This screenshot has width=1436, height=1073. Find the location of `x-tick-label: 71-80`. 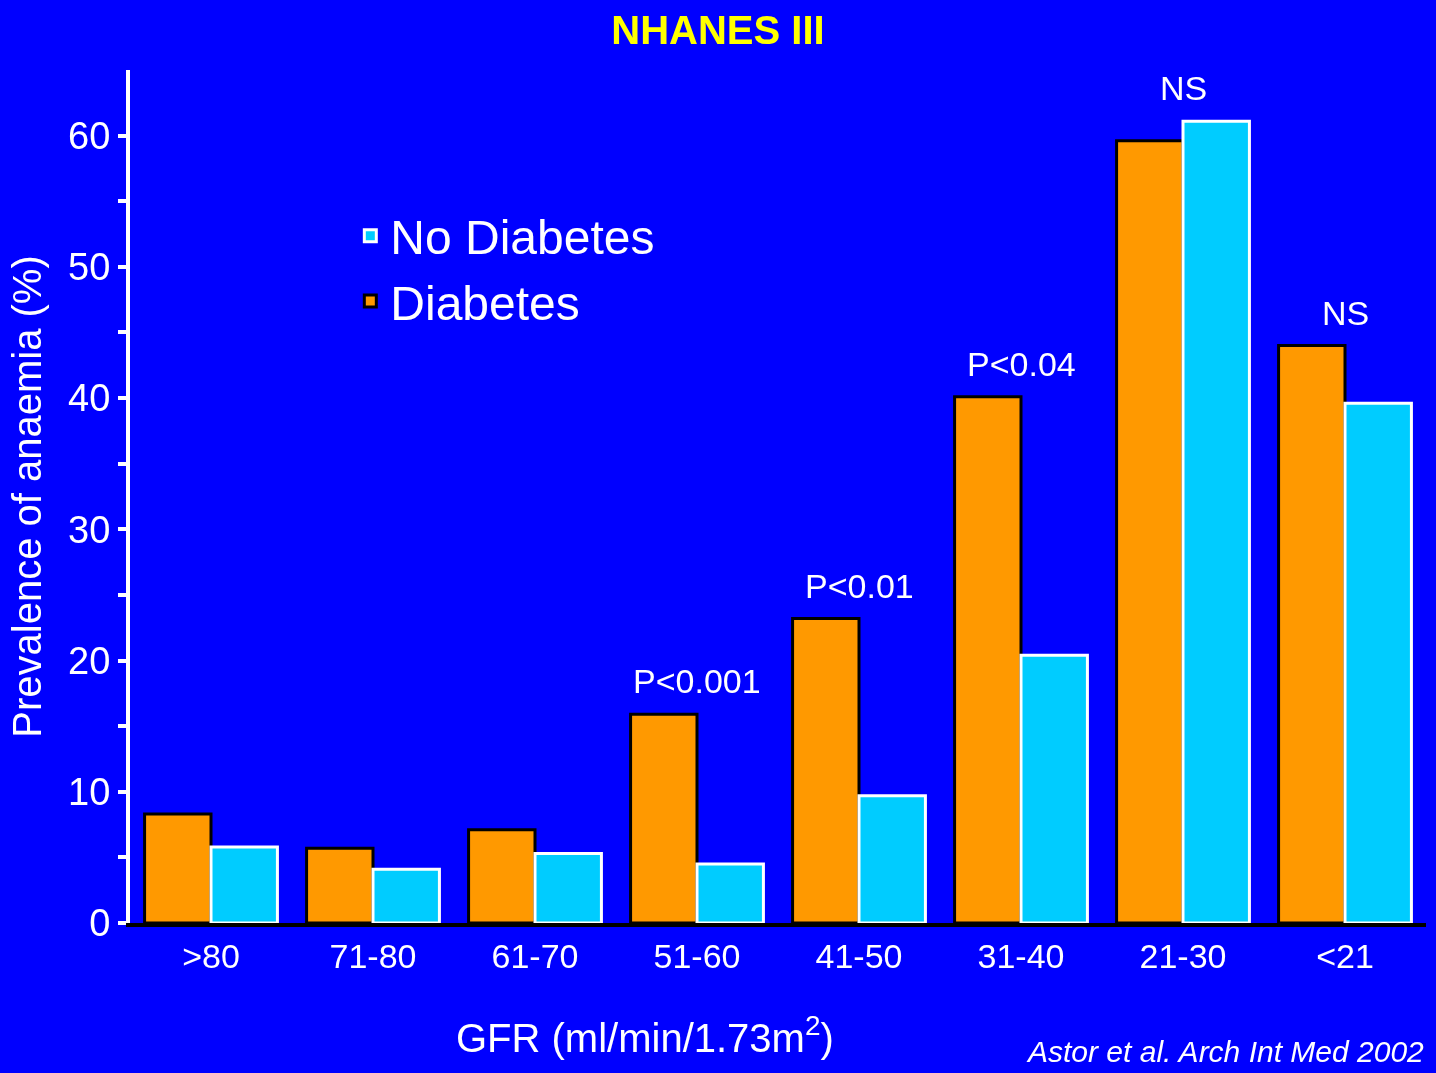

x-tick-label: 71-80 is located at coordinates (373, 955).